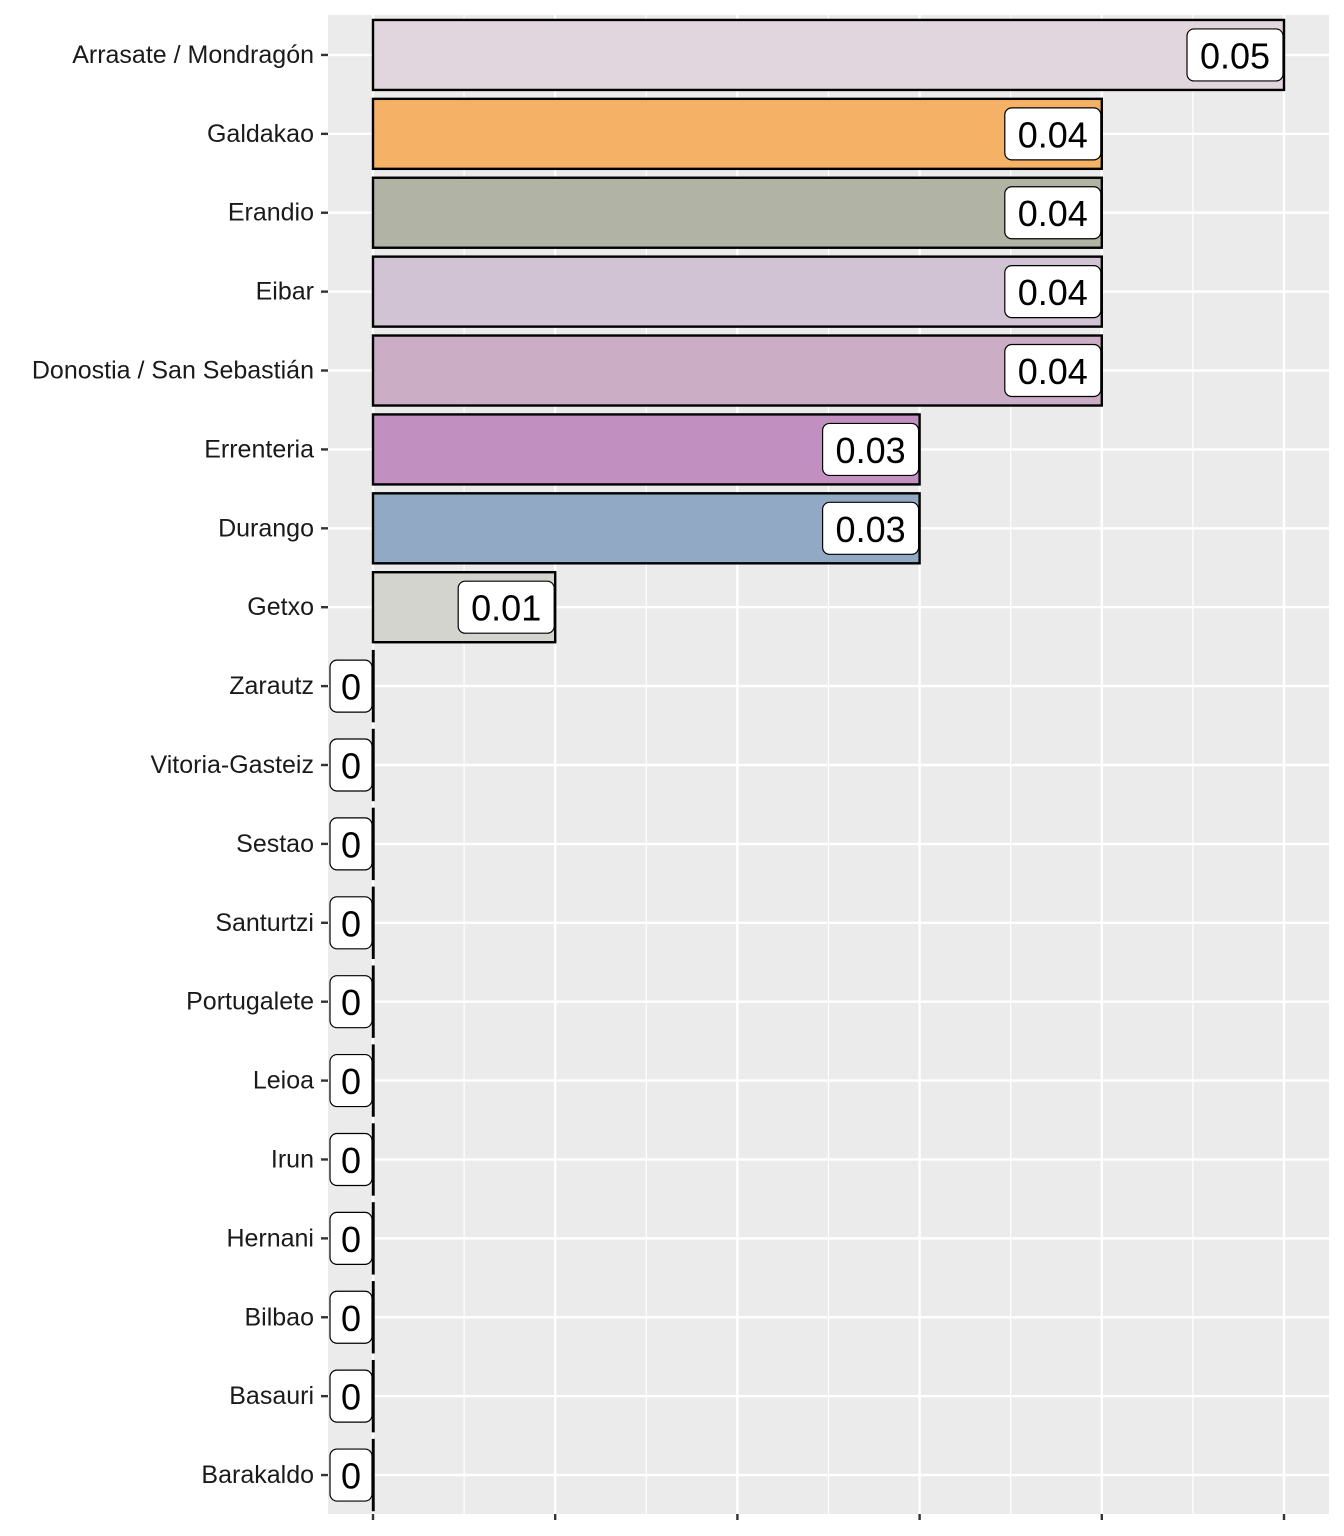 This screenshot has width=1344, height=1536. What do you see at coordinates (266, 528) in the screenshot?
I see `category-label: Durango` at bounding box center [266, 528].